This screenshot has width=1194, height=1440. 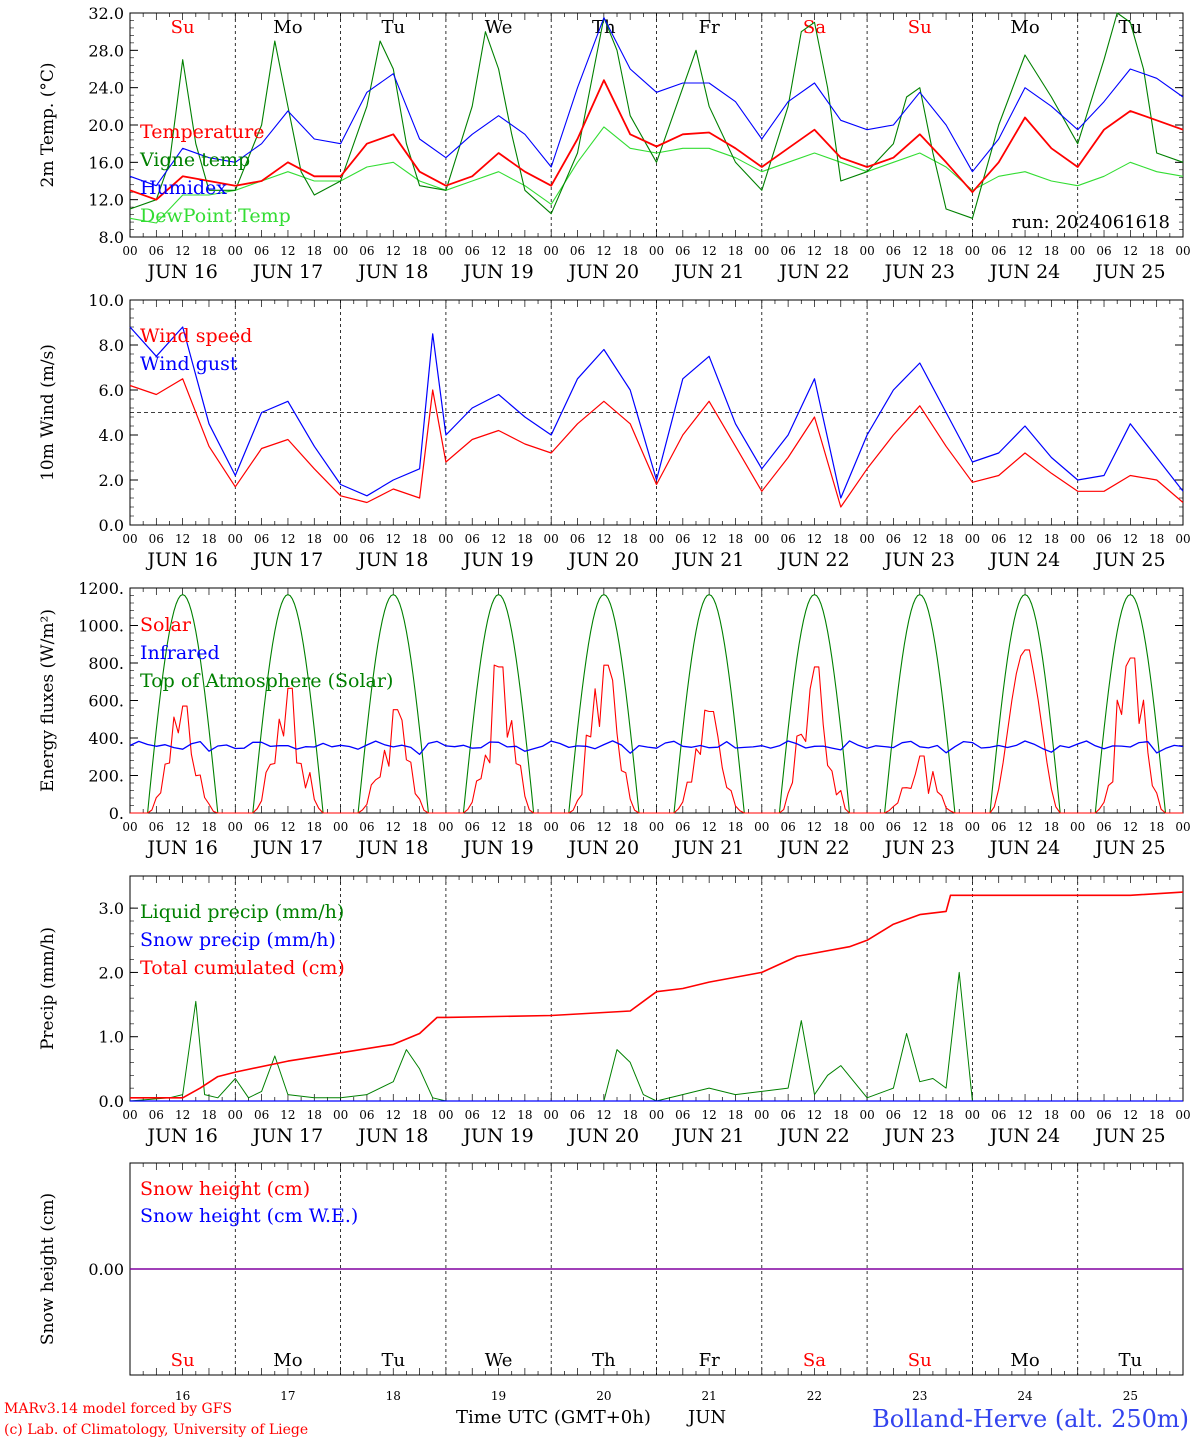 What do you see at coordinates (1030, 1419) in the screenshot?
I see `station-name: Bolland-Herve (alt. 250m)` at bounding box center [1030, 1419].